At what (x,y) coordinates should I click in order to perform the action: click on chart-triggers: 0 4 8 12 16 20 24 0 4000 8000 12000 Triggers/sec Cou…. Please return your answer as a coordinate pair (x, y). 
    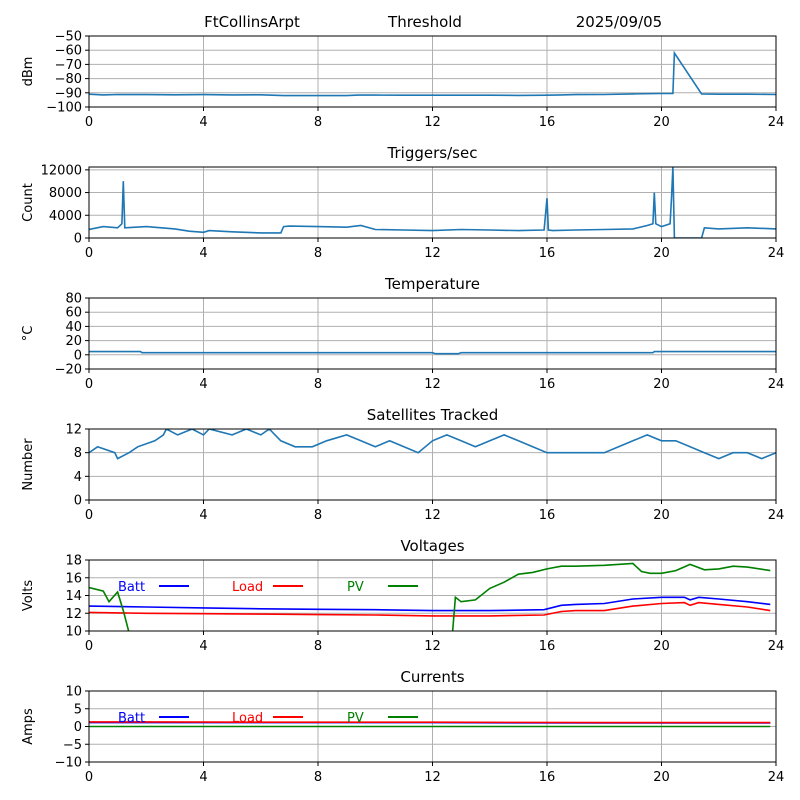
    Looking at the image, I should click on (402, 202).